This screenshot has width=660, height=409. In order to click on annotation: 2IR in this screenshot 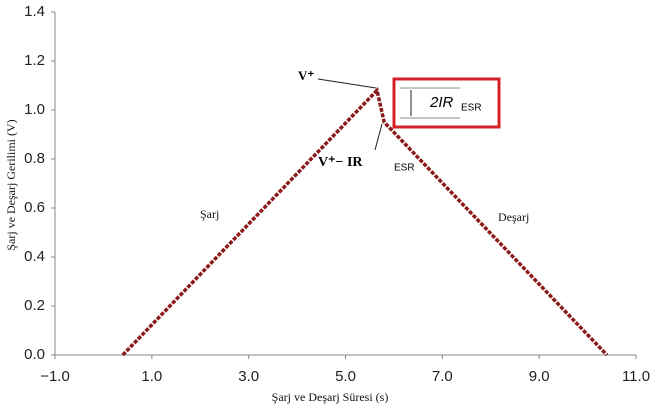, I will do `click(441, 102)`.